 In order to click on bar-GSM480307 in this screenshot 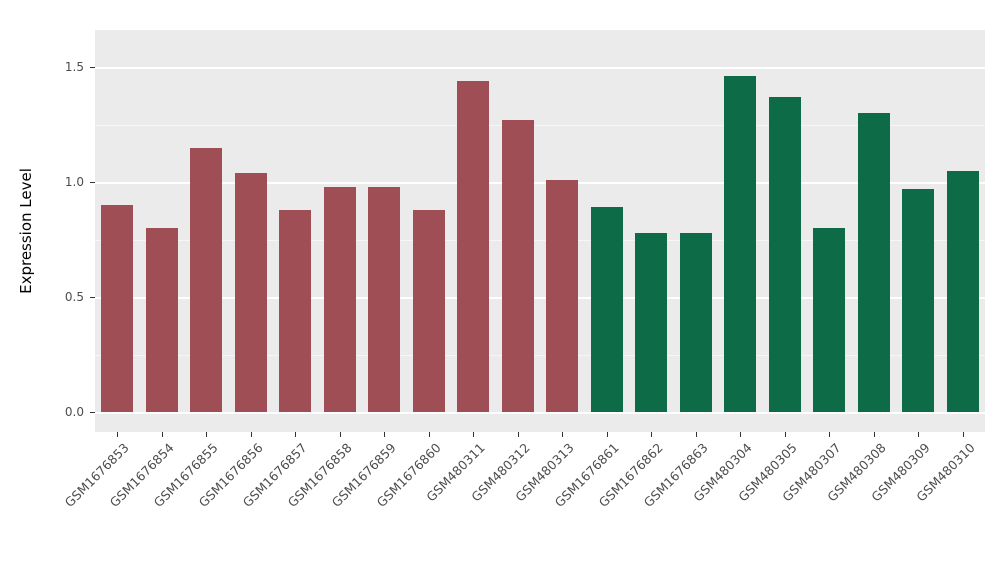, I will do `click(829, 320)`.